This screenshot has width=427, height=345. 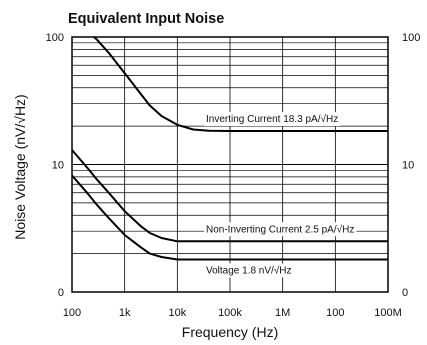 I want to click on y-tick-label-left: 10, so click(x=58, y=166).